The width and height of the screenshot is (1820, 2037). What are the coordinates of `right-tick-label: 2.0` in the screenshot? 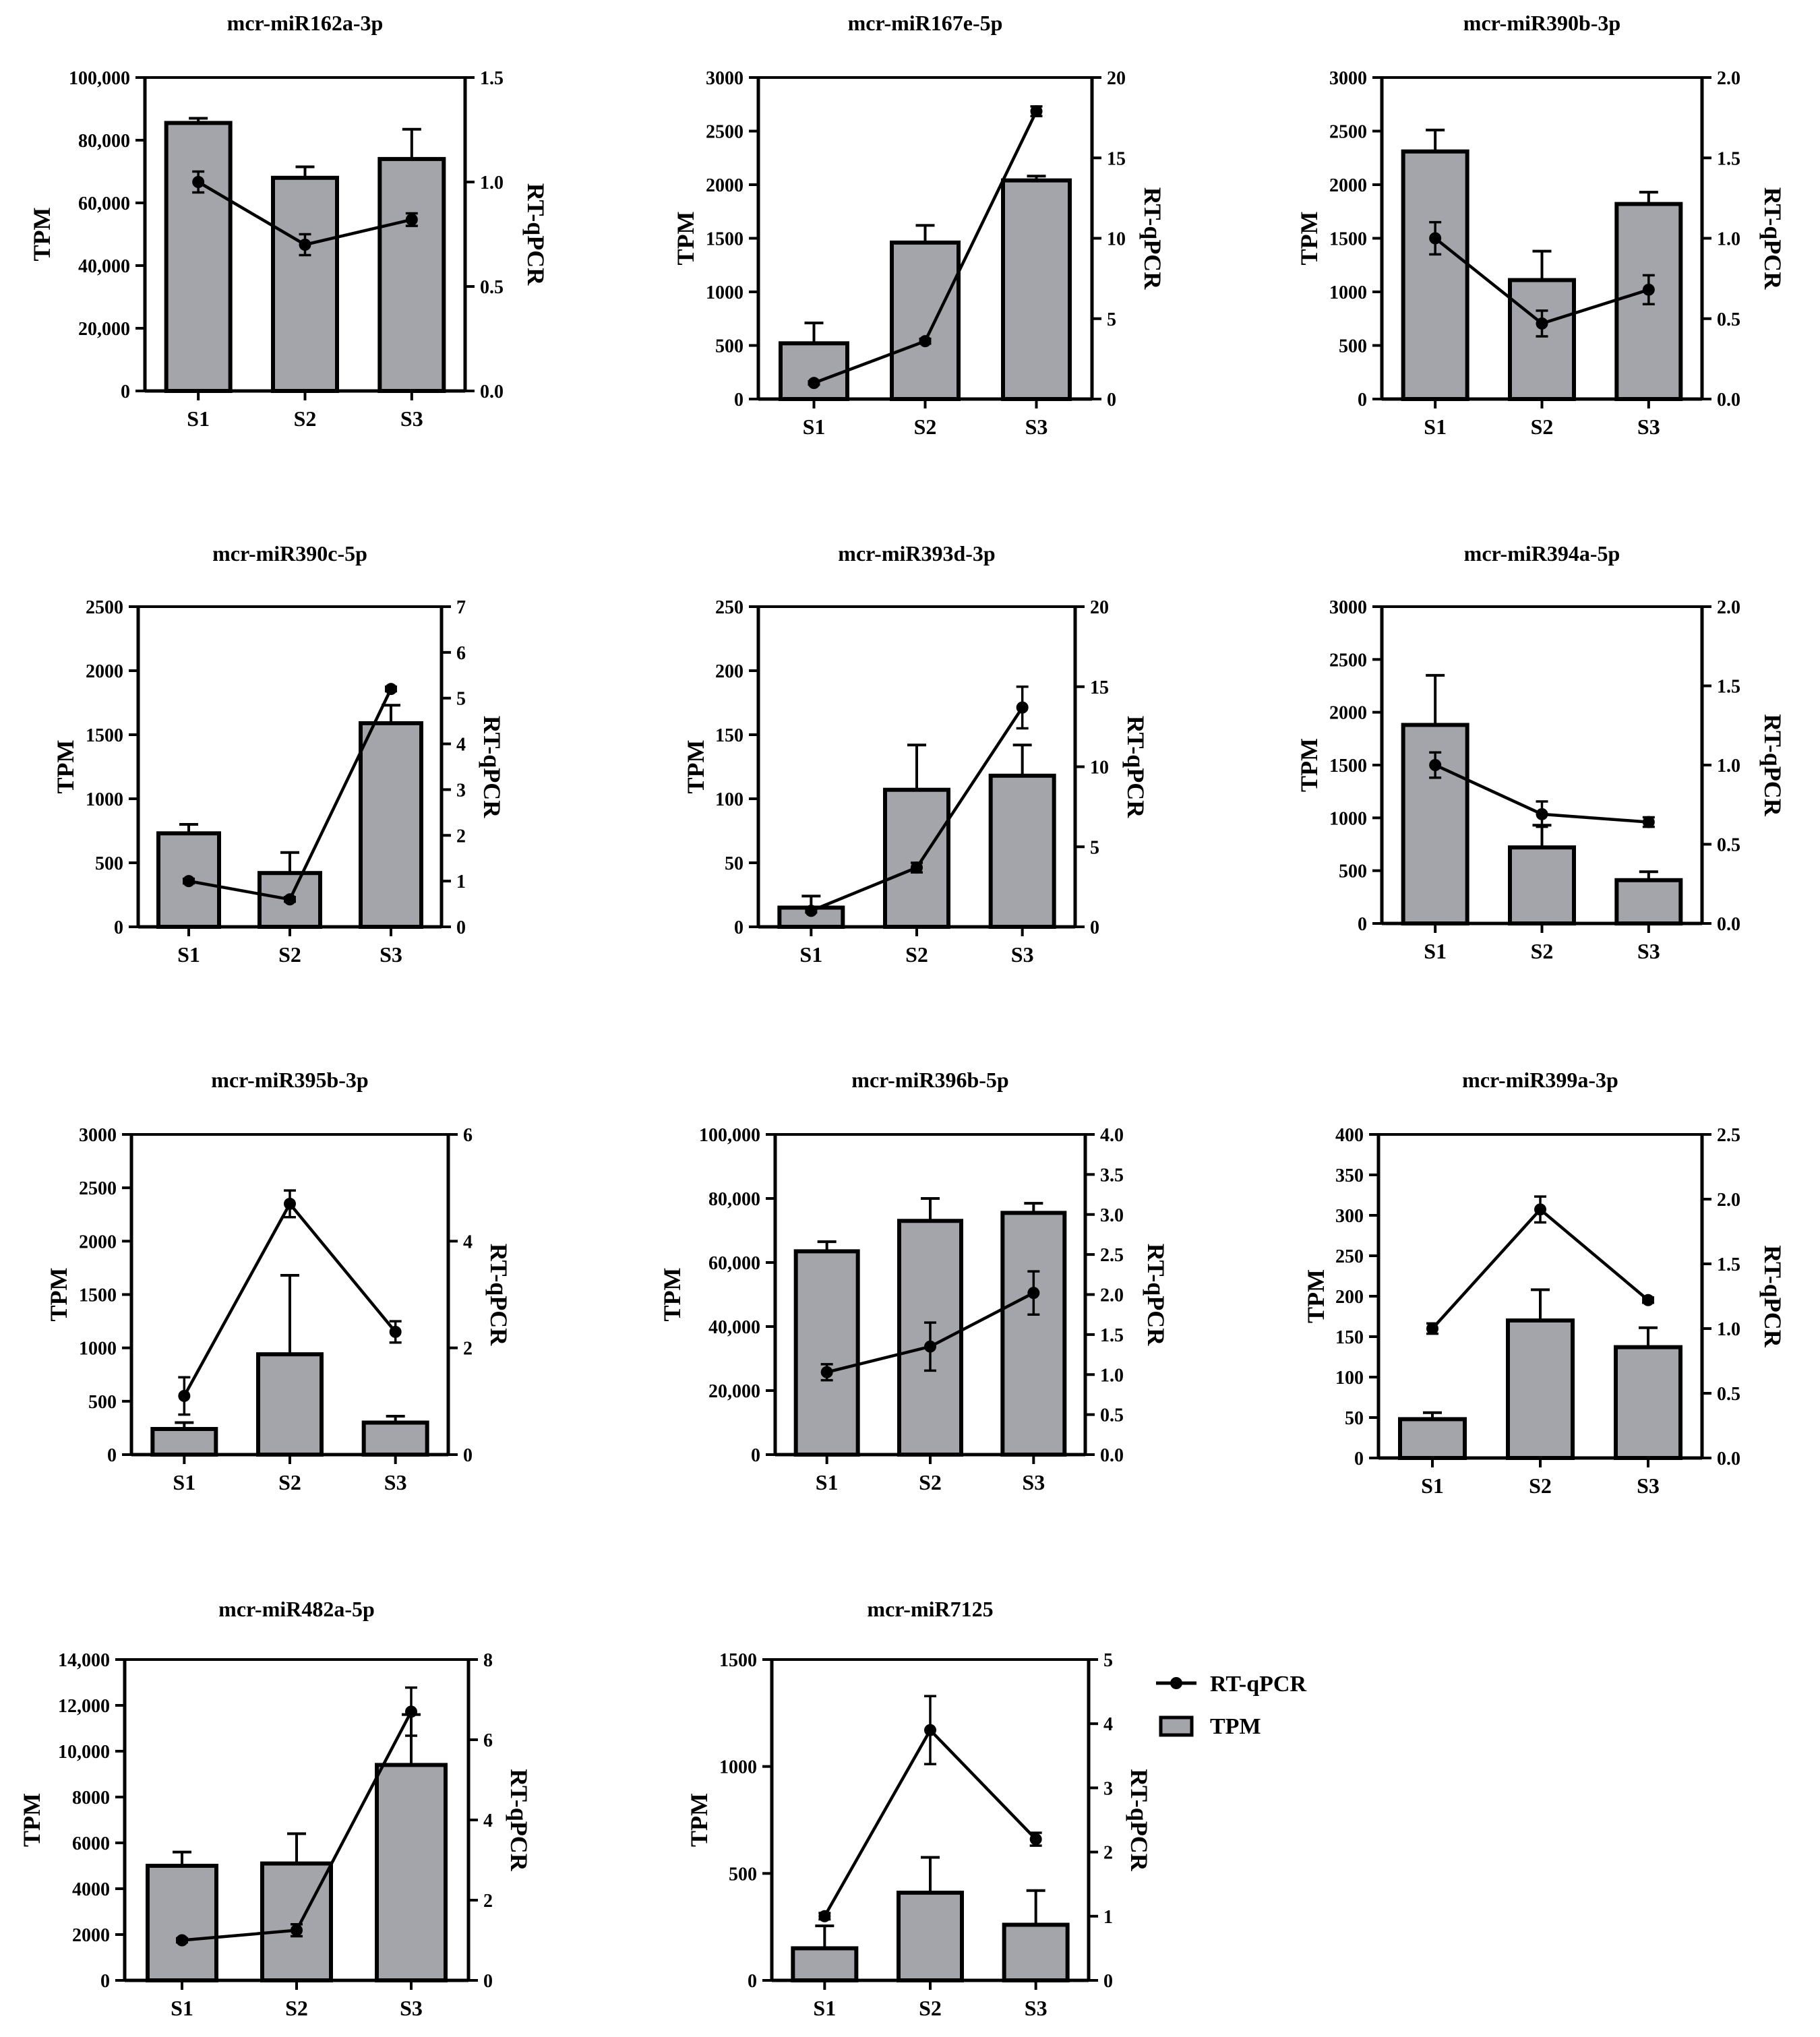 It's located at (1112, 1296).